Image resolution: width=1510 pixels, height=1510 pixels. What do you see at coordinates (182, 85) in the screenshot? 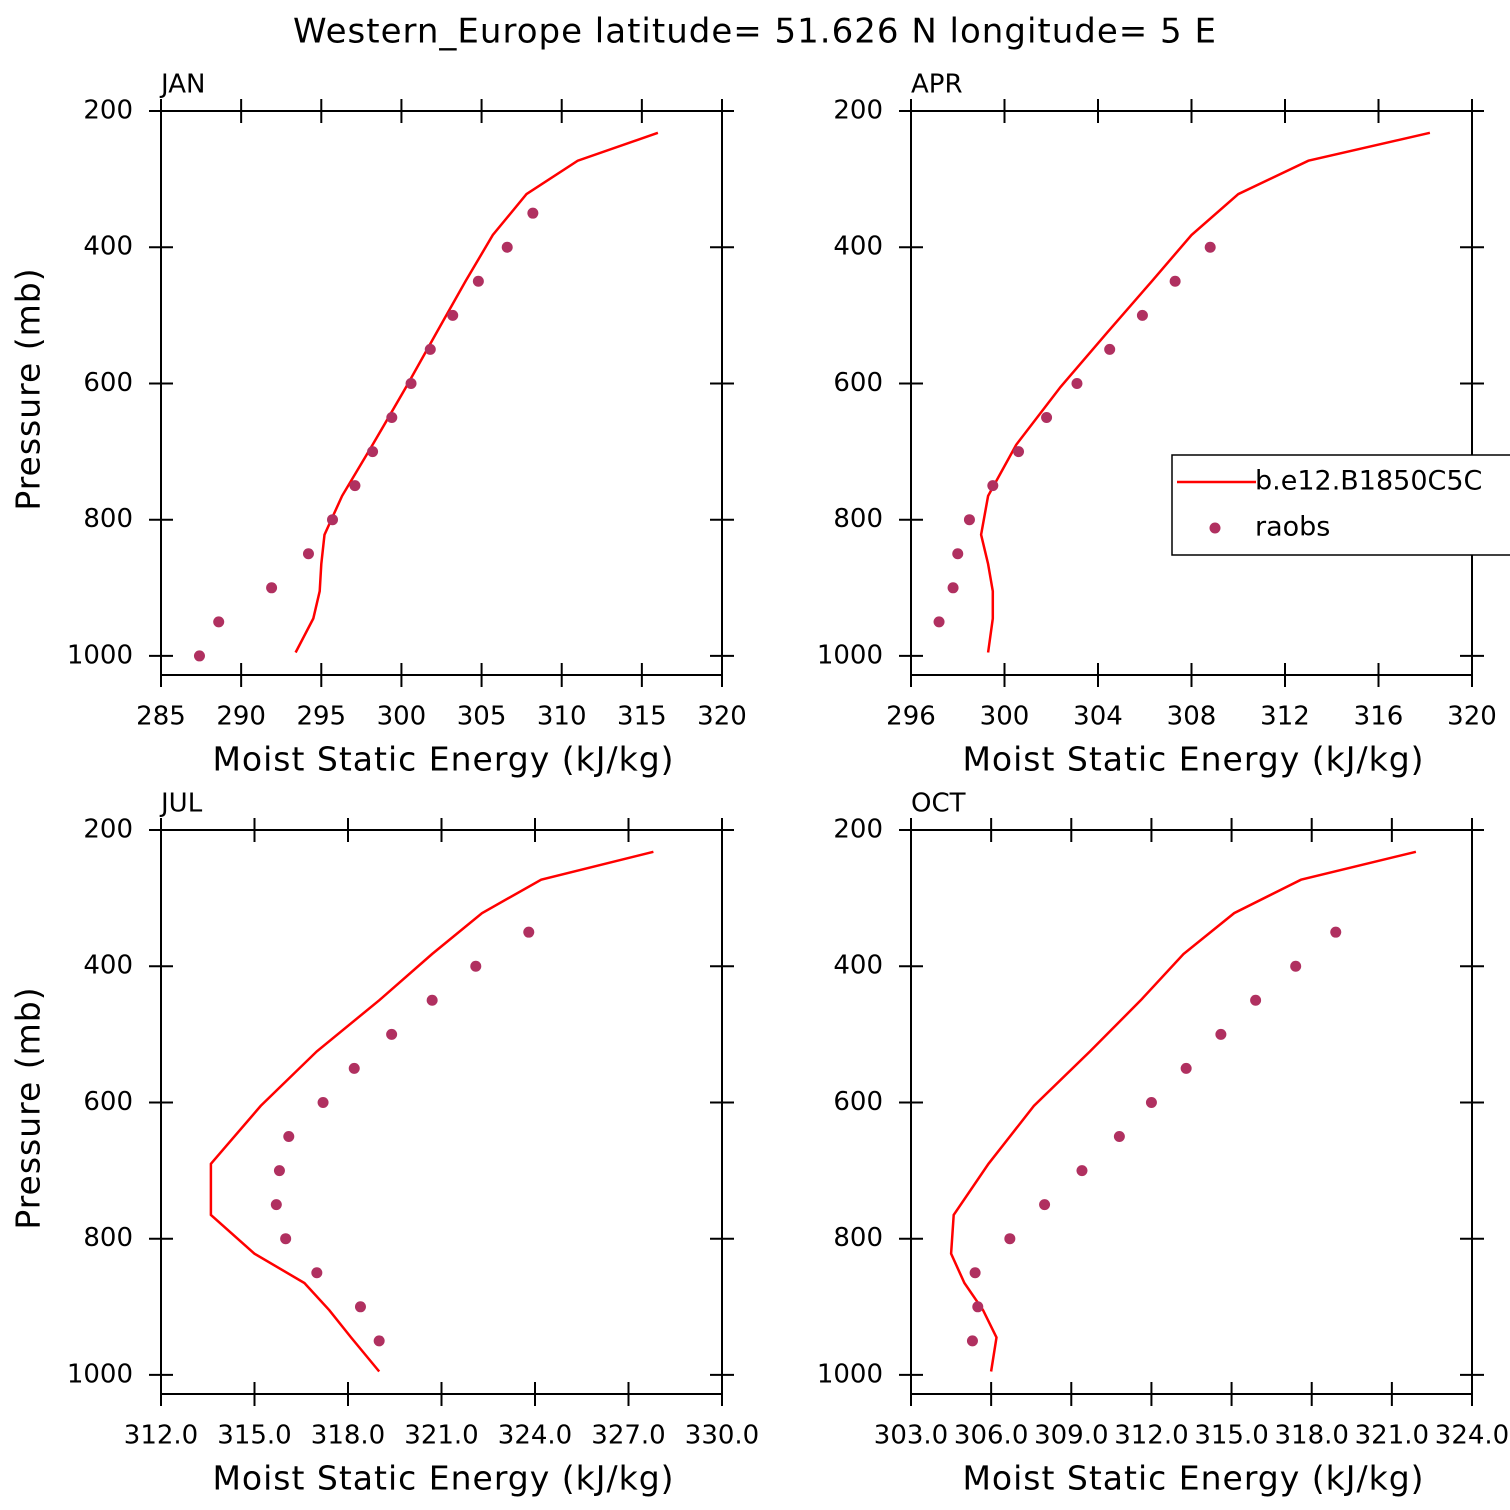
I see `panel-title: JAN` at bounding box center [182, 85].